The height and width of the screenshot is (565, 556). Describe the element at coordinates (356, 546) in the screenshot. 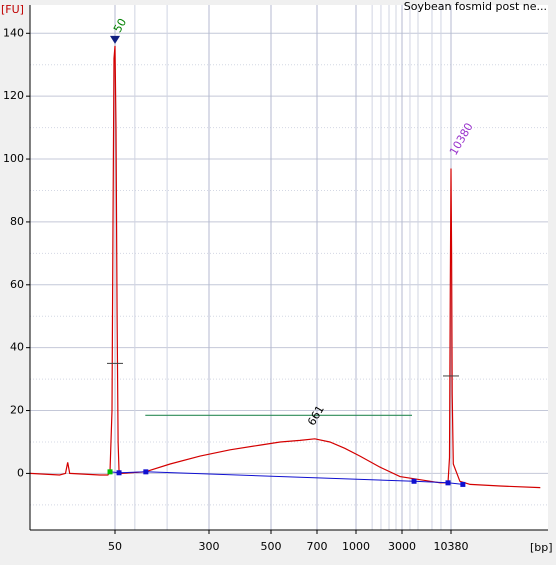

I see `x-tick-label: 1000` at that location.